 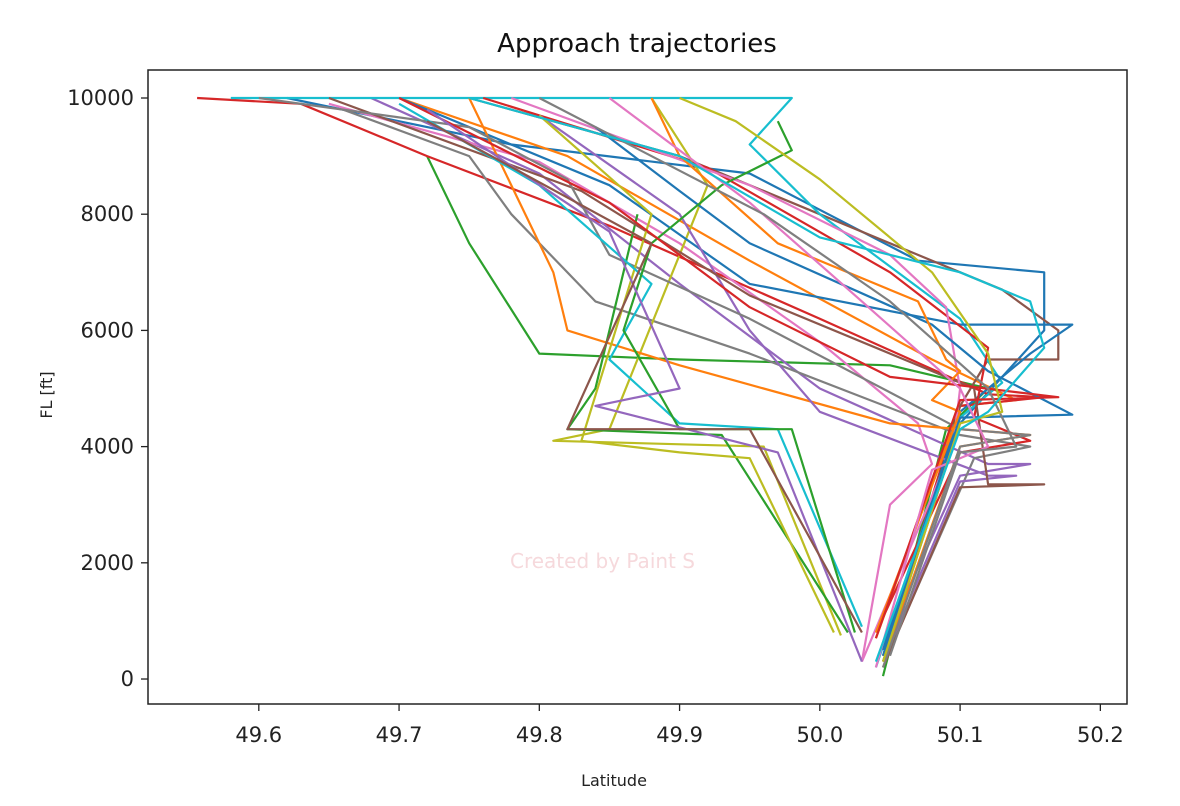 I want to click on x-tick-label: 50.2, so click(x=1100, y=735).